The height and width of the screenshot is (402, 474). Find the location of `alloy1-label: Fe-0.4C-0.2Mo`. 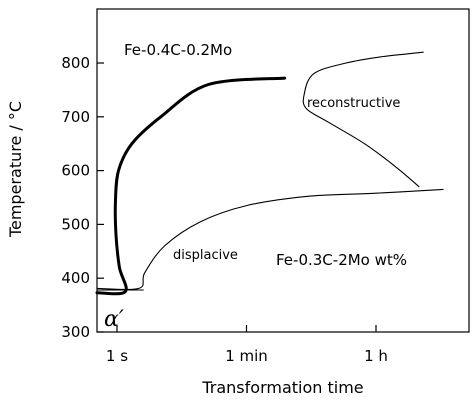

alloy1-label: Fe-0.4C-0.2Mo is located at coordinates (178, 50).